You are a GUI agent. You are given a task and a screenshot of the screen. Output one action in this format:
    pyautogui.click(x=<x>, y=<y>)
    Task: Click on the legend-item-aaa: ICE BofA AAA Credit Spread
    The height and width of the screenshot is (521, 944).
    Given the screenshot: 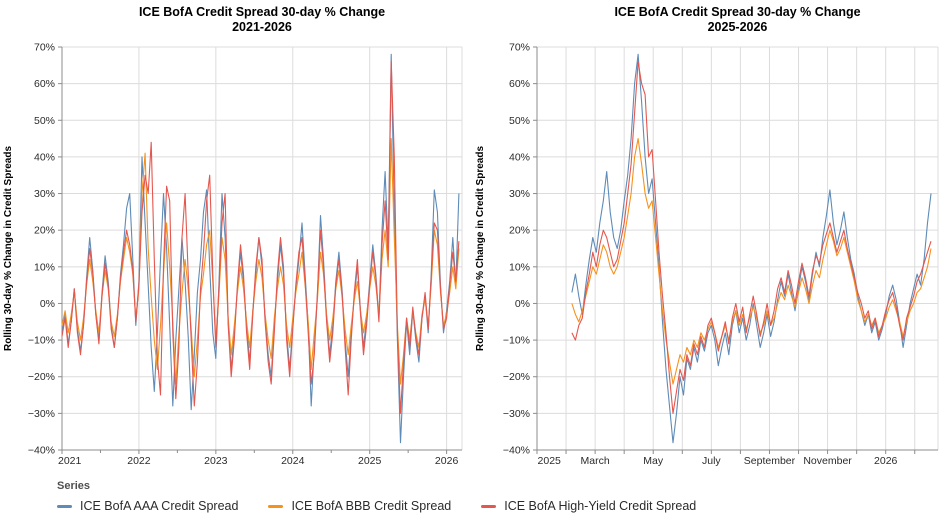 What is the action you would take?
    pyautogui.click(x=147, y=506)
    